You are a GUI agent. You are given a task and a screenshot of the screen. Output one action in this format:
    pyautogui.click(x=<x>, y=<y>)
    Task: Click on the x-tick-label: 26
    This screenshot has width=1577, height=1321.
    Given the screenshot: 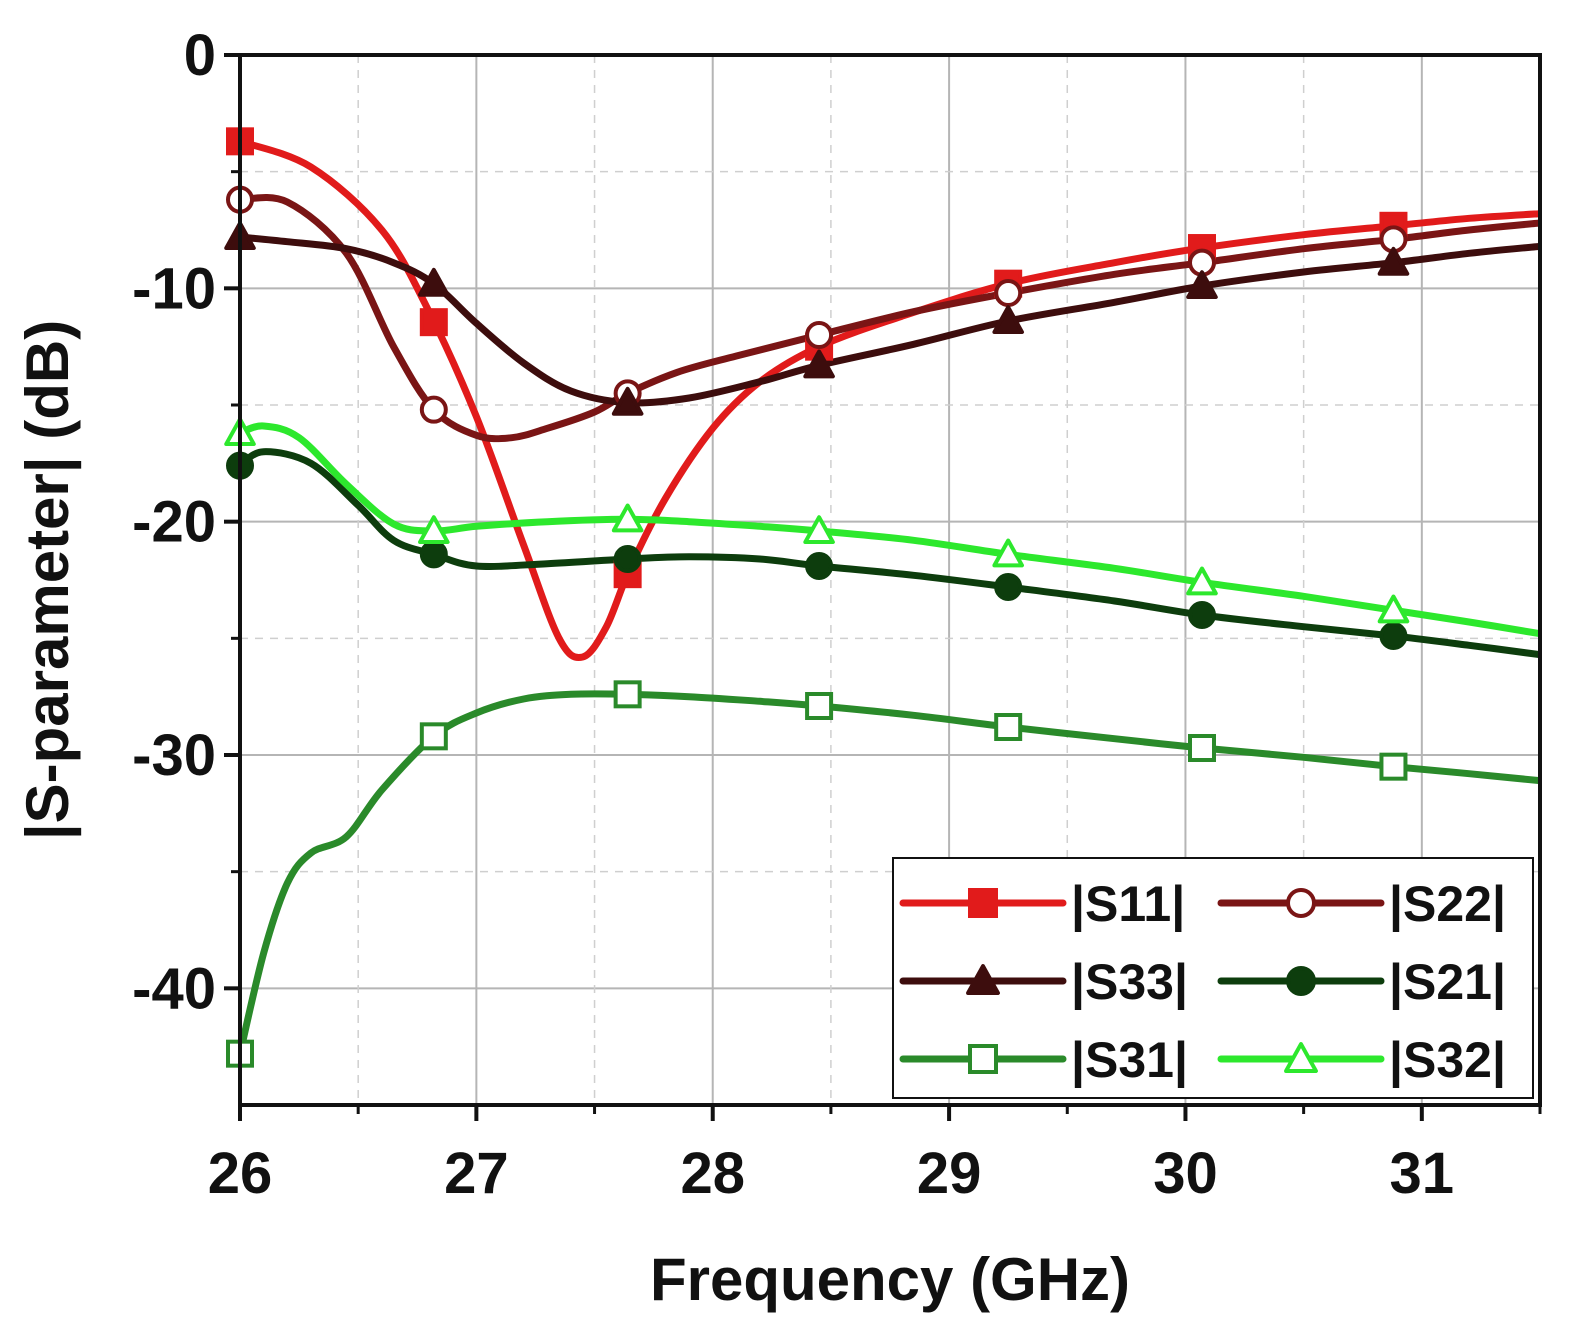 What is the action you would take?
    pyautogui.click(x=240, y=1173)
    